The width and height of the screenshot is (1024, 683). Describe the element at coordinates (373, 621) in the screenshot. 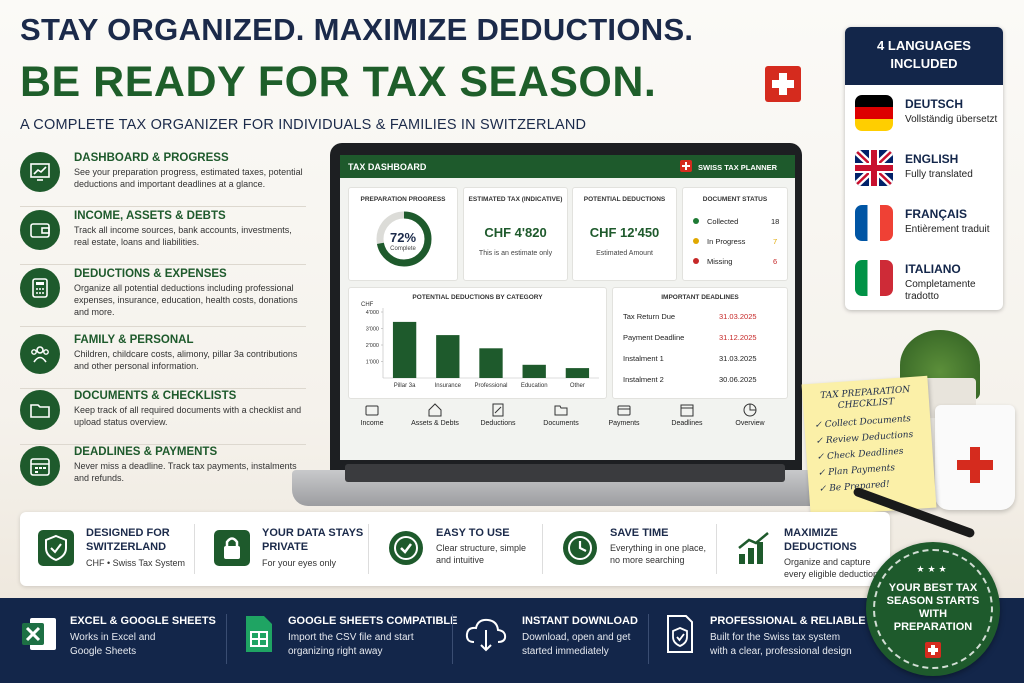

I see `footer-title: GOOGLE SHEETS COMPATIBLE` at that location.